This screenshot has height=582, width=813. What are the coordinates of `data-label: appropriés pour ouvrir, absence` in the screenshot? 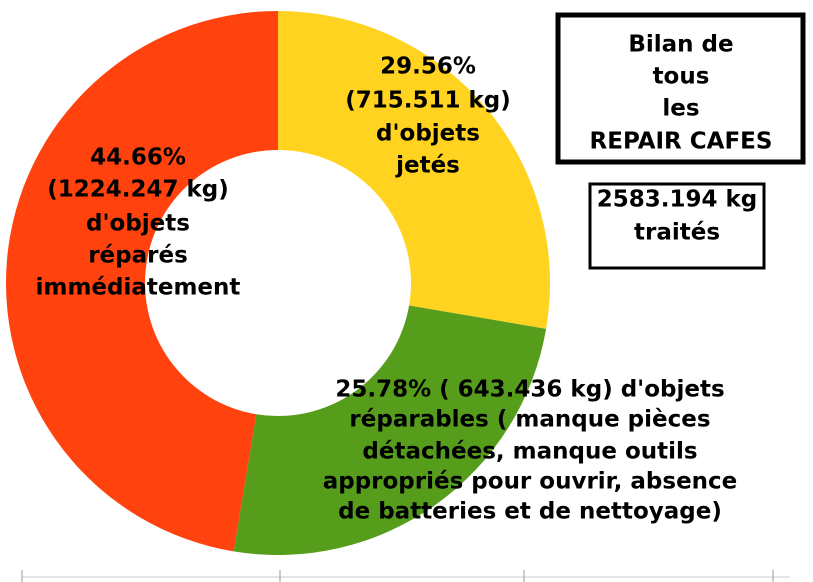 It's located at (530, 482).